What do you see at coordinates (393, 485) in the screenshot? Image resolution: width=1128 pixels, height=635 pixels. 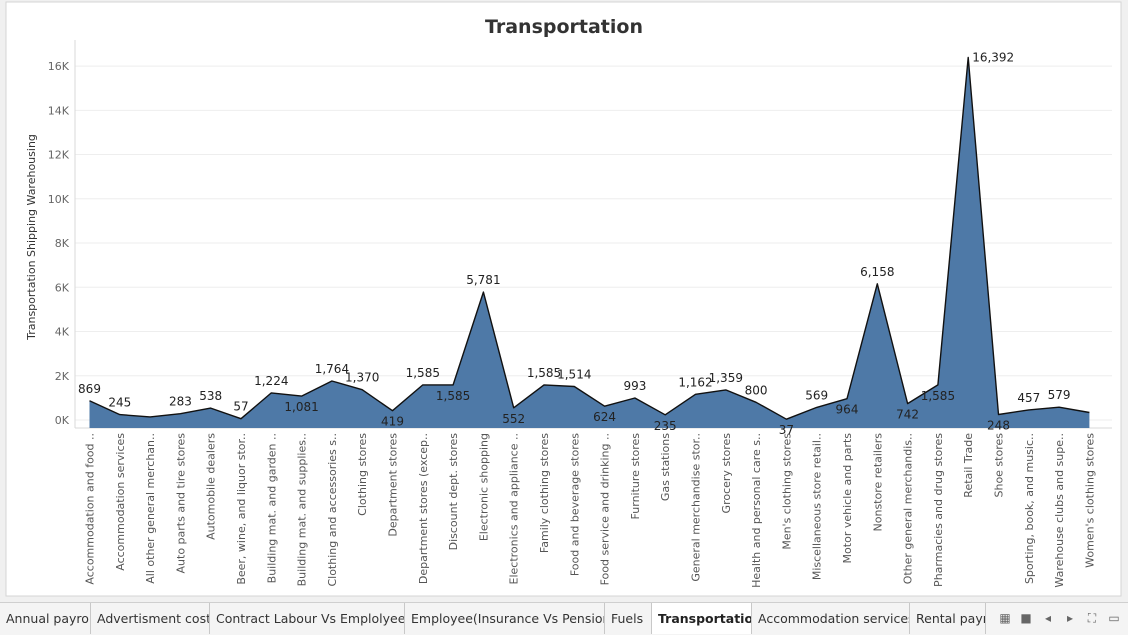 I see `x-tick-label: Department stores` at bounding box center [393, 485].